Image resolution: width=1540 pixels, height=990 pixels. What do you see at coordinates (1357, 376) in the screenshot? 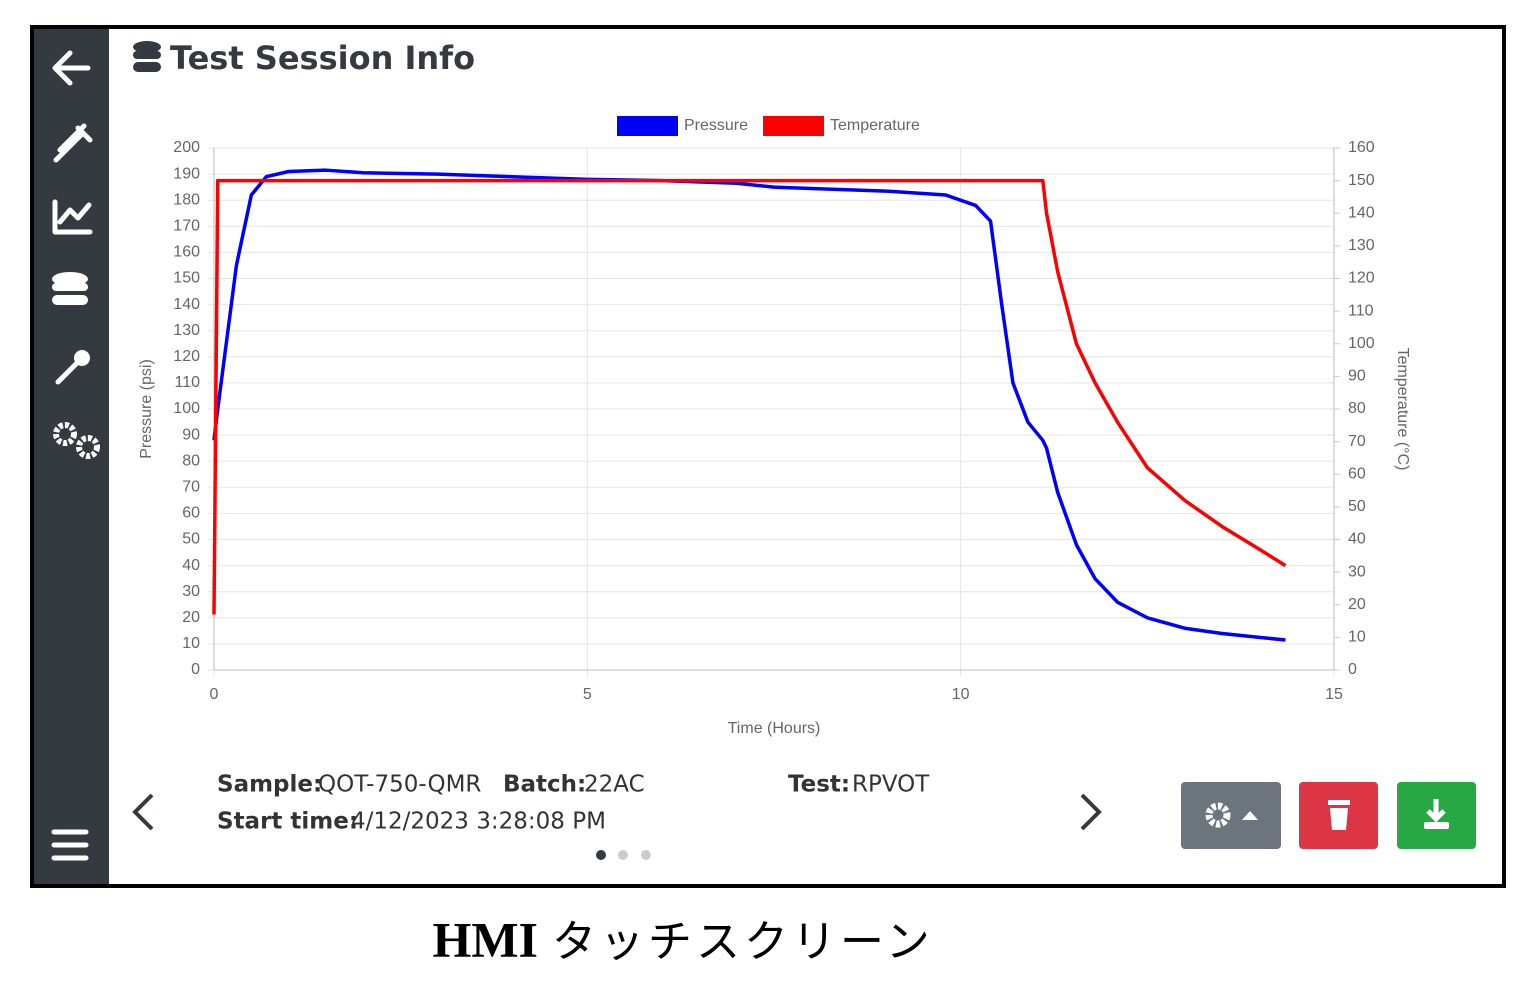
I see `y2-tick-label: 90` at bounding box center [1357, 376].